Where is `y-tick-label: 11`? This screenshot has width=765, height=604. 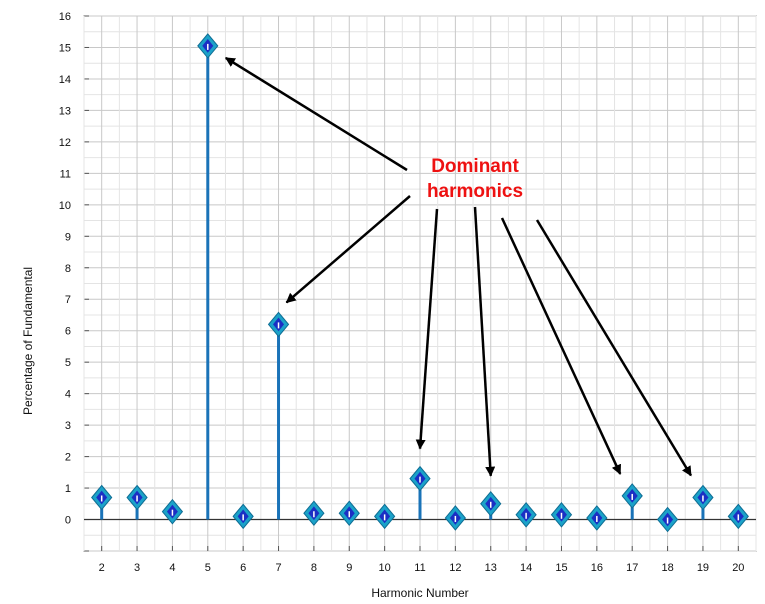 y-tick-label: 11 is located at coordinates (65, 174).